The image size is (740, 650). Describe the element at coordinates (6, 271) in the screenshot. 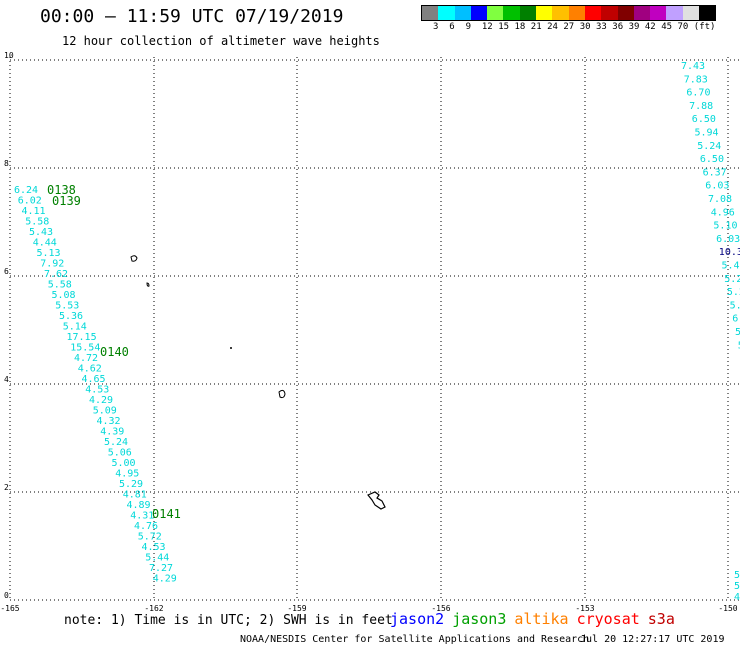

I see `y-tick-label: 6` at that location.